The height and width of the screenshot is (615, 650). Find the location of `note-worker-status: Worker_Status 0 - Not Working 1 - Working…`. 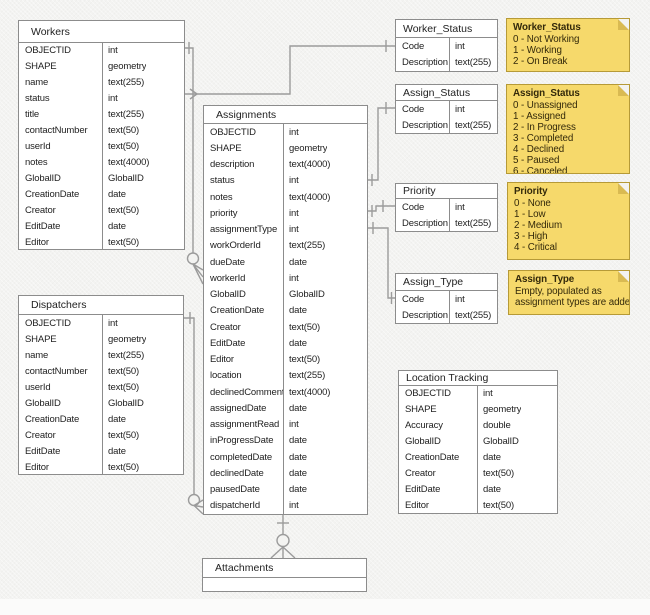

note-worker-status: Worker_Status 0 - Not Working 1 - Working… is located at coordinates (568, 45).